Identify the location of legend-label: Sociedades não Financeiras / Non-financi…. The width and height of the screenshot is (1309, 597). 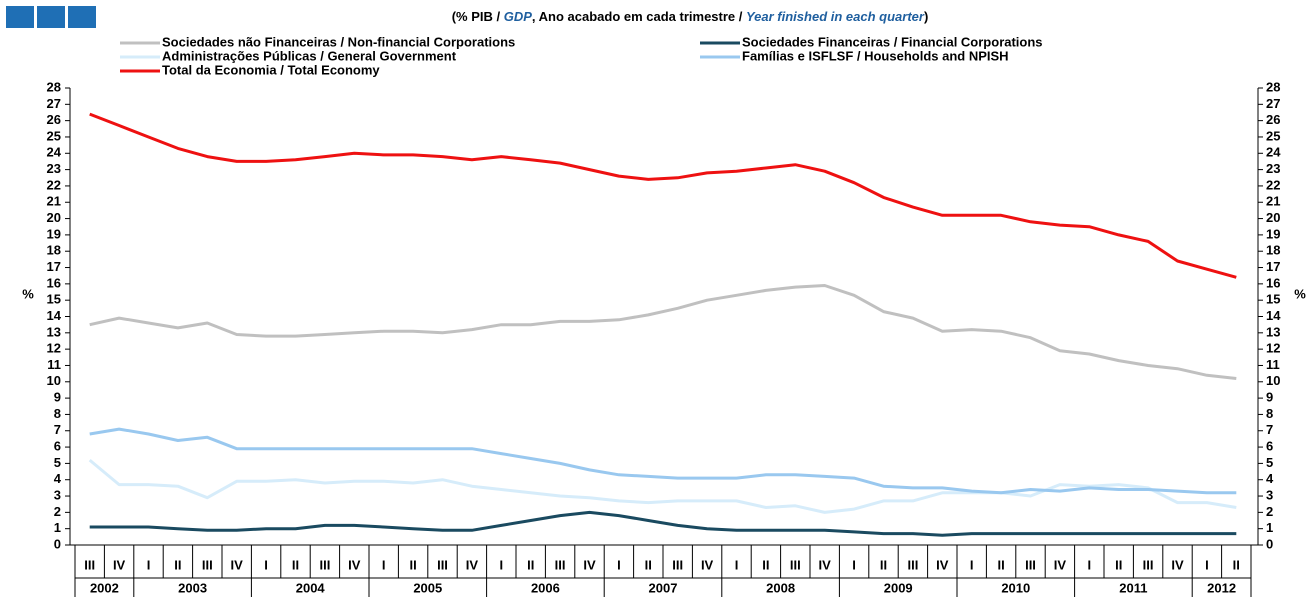
(338, 41).